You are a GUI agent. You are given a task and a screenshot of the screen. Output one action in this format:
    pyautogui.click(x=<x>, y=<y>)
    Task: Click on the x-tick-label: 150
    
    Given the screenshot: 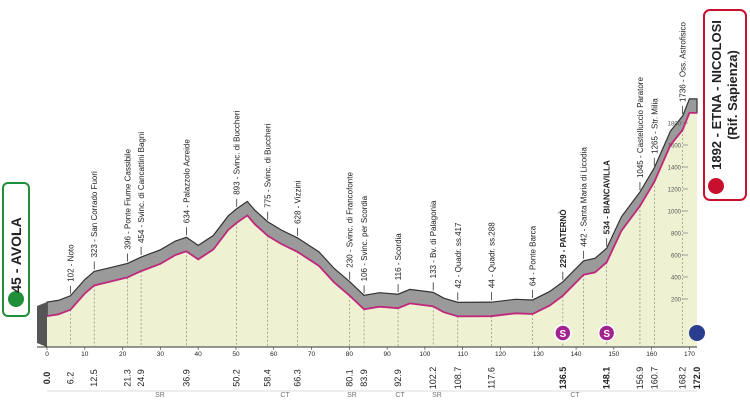 What is the action you would take?
    pyautogui.click(x=613, y=354)
    